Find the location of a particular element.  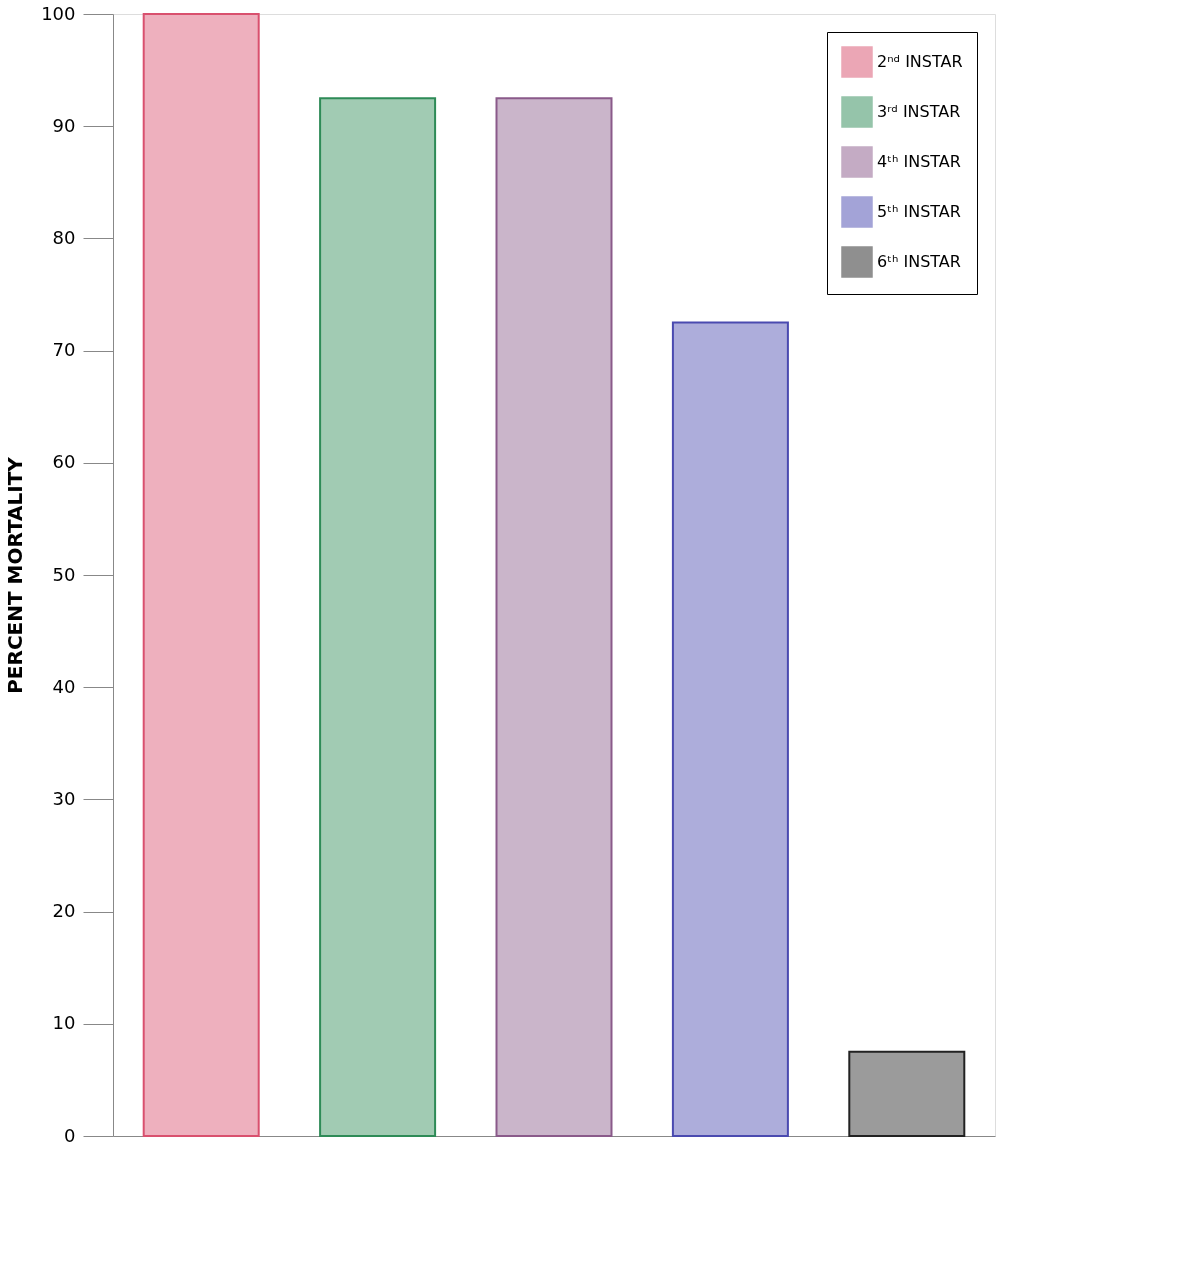

y-tick-label: 60 is located at coordinates (64, 462).